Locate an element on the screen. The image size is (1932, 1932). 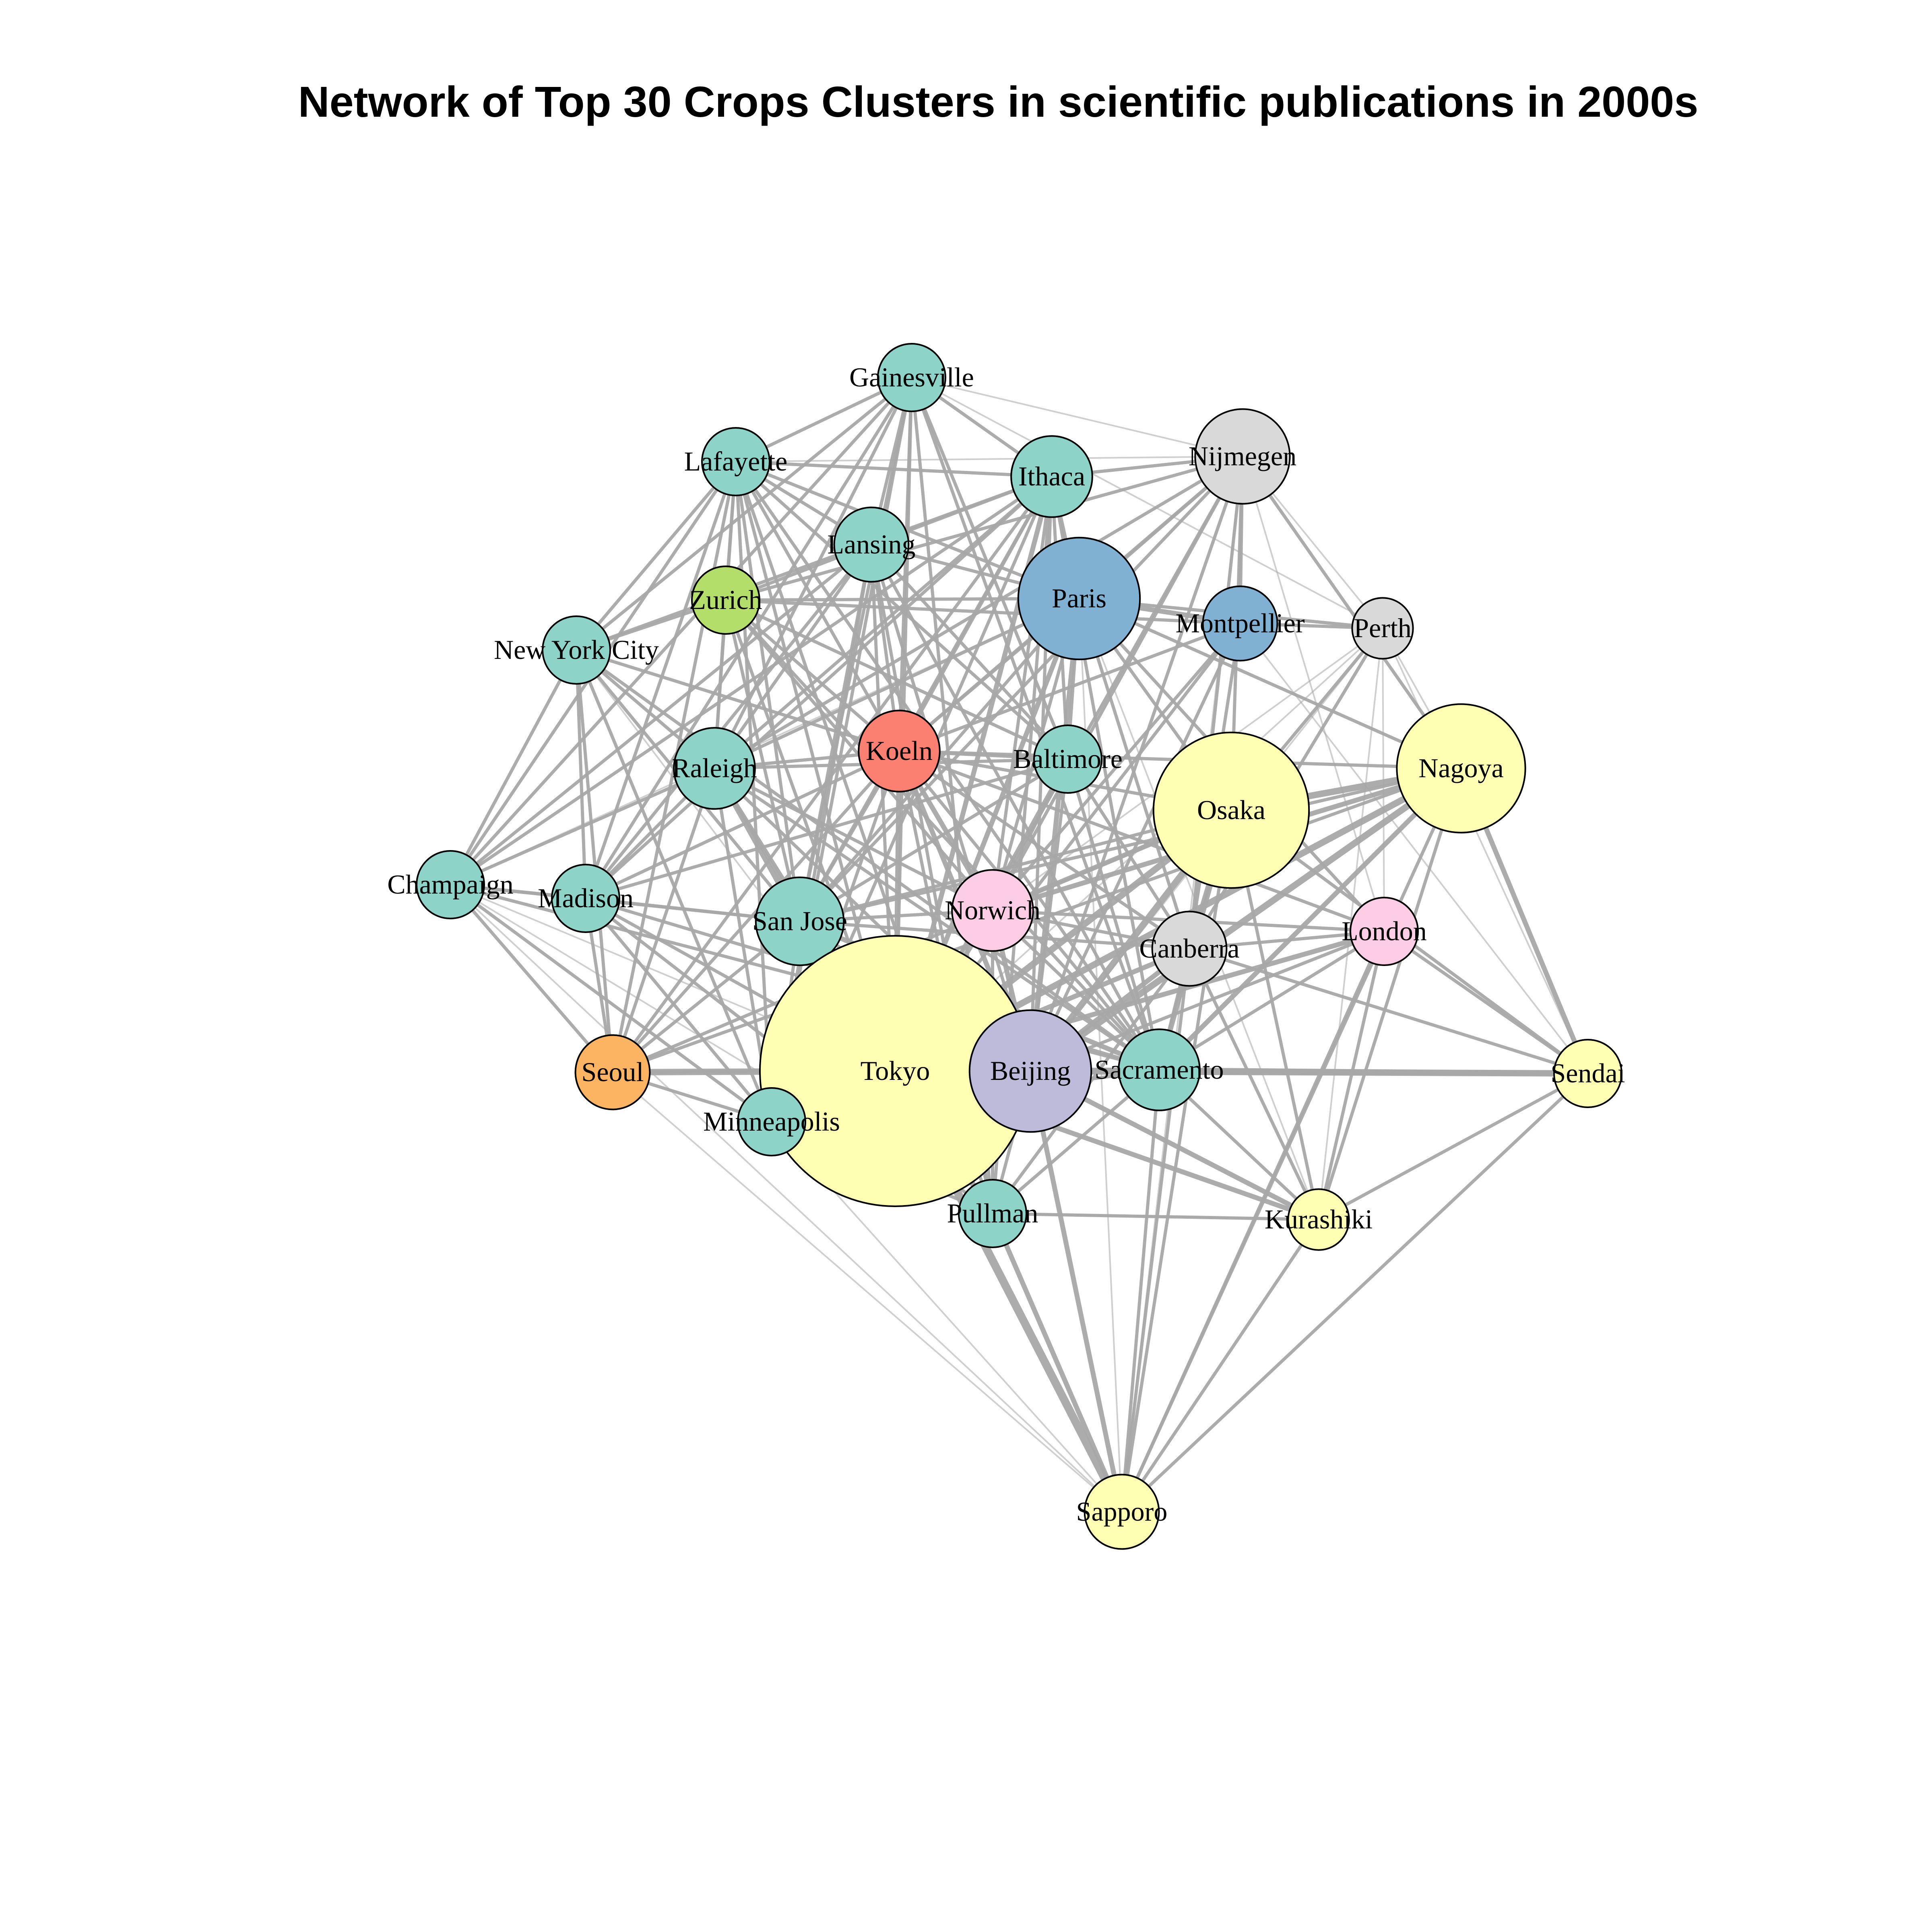
node-circle-nijmegen is located at coordinates (1242, 456).